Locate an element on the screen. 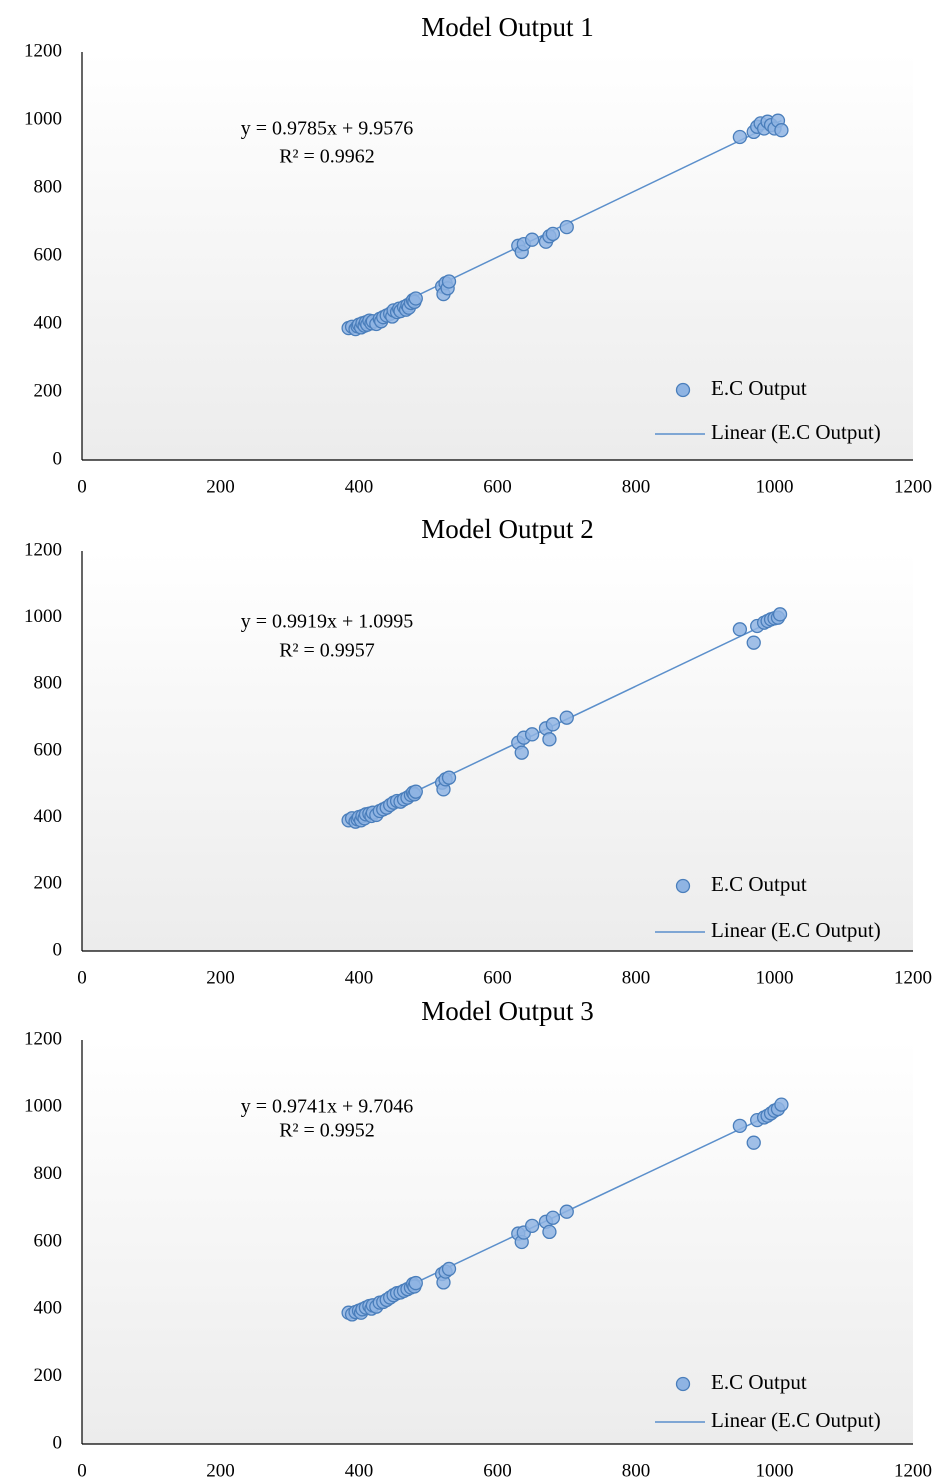 Image resolution: width=941 pixels, height=1479 pixels. chart-title: Model Output 1 is located at coordinates (507, 27).